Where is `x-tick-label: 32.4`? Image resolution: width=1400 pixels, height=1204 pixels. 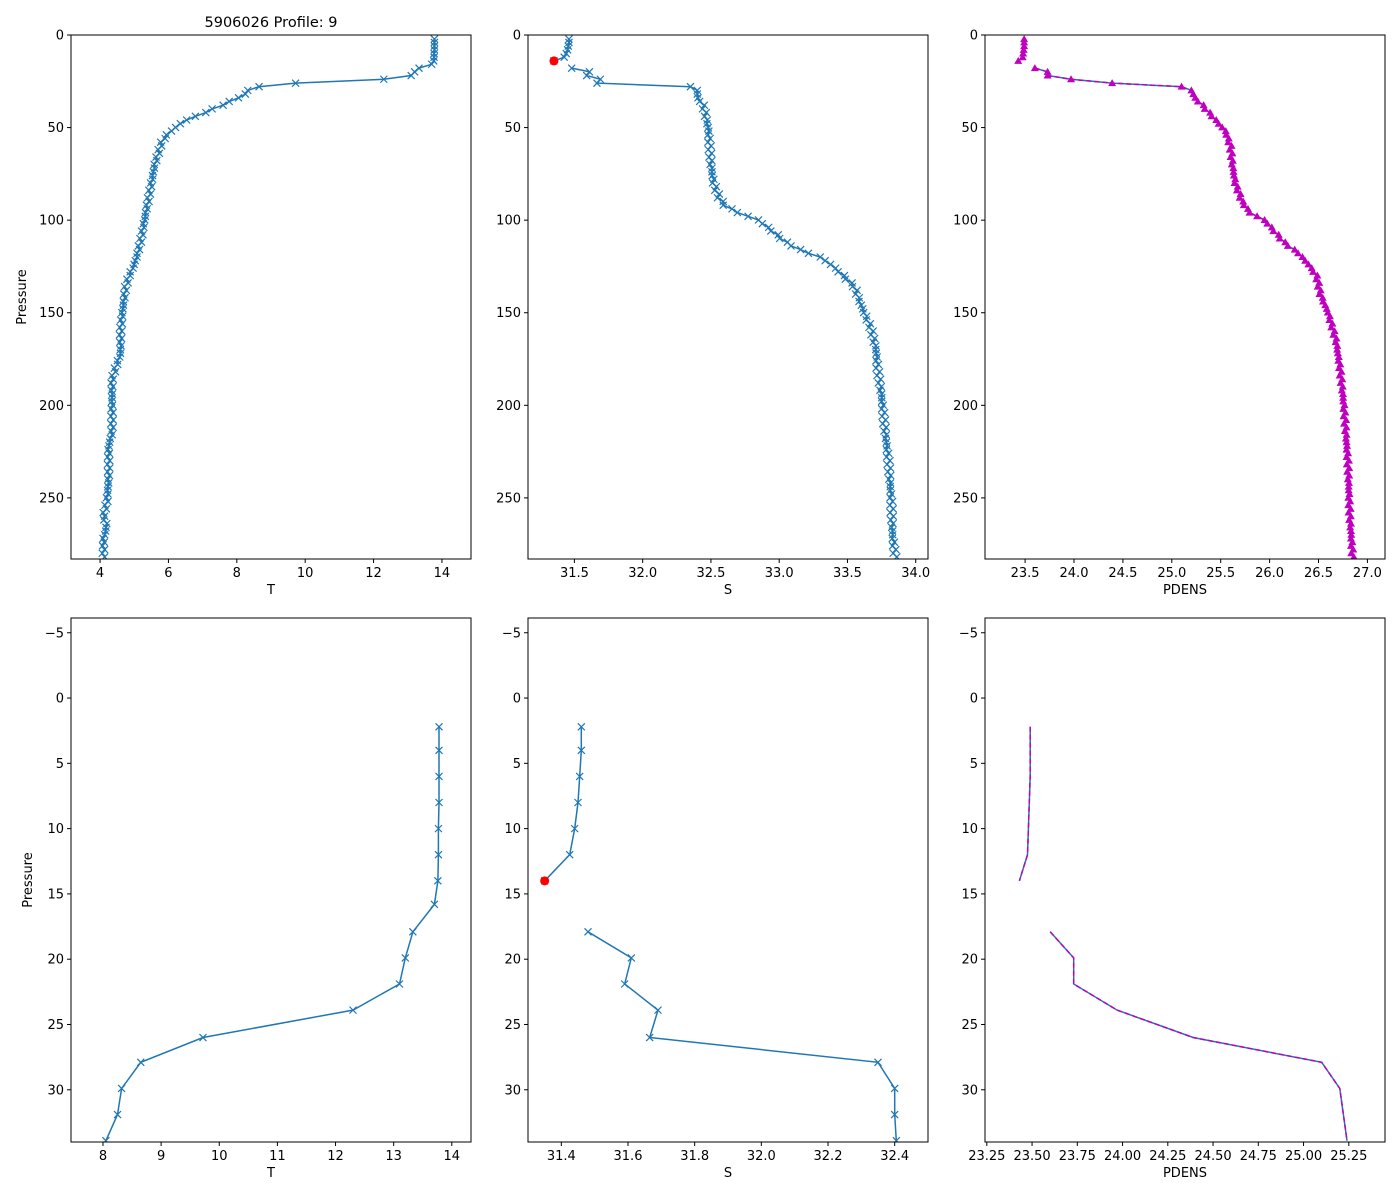
x-tick-label: 32.4 is located at coordinates (894, 1156).